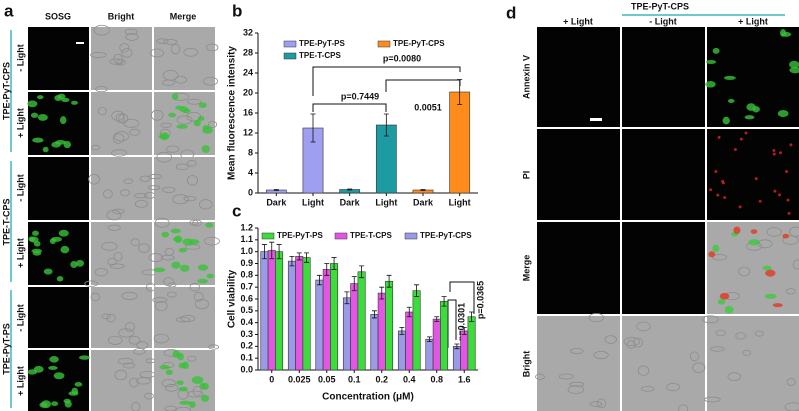 Image resolution: width=799 pixels, height=411 pixels. I want to click on column-header: Merge, so click(183, 16).